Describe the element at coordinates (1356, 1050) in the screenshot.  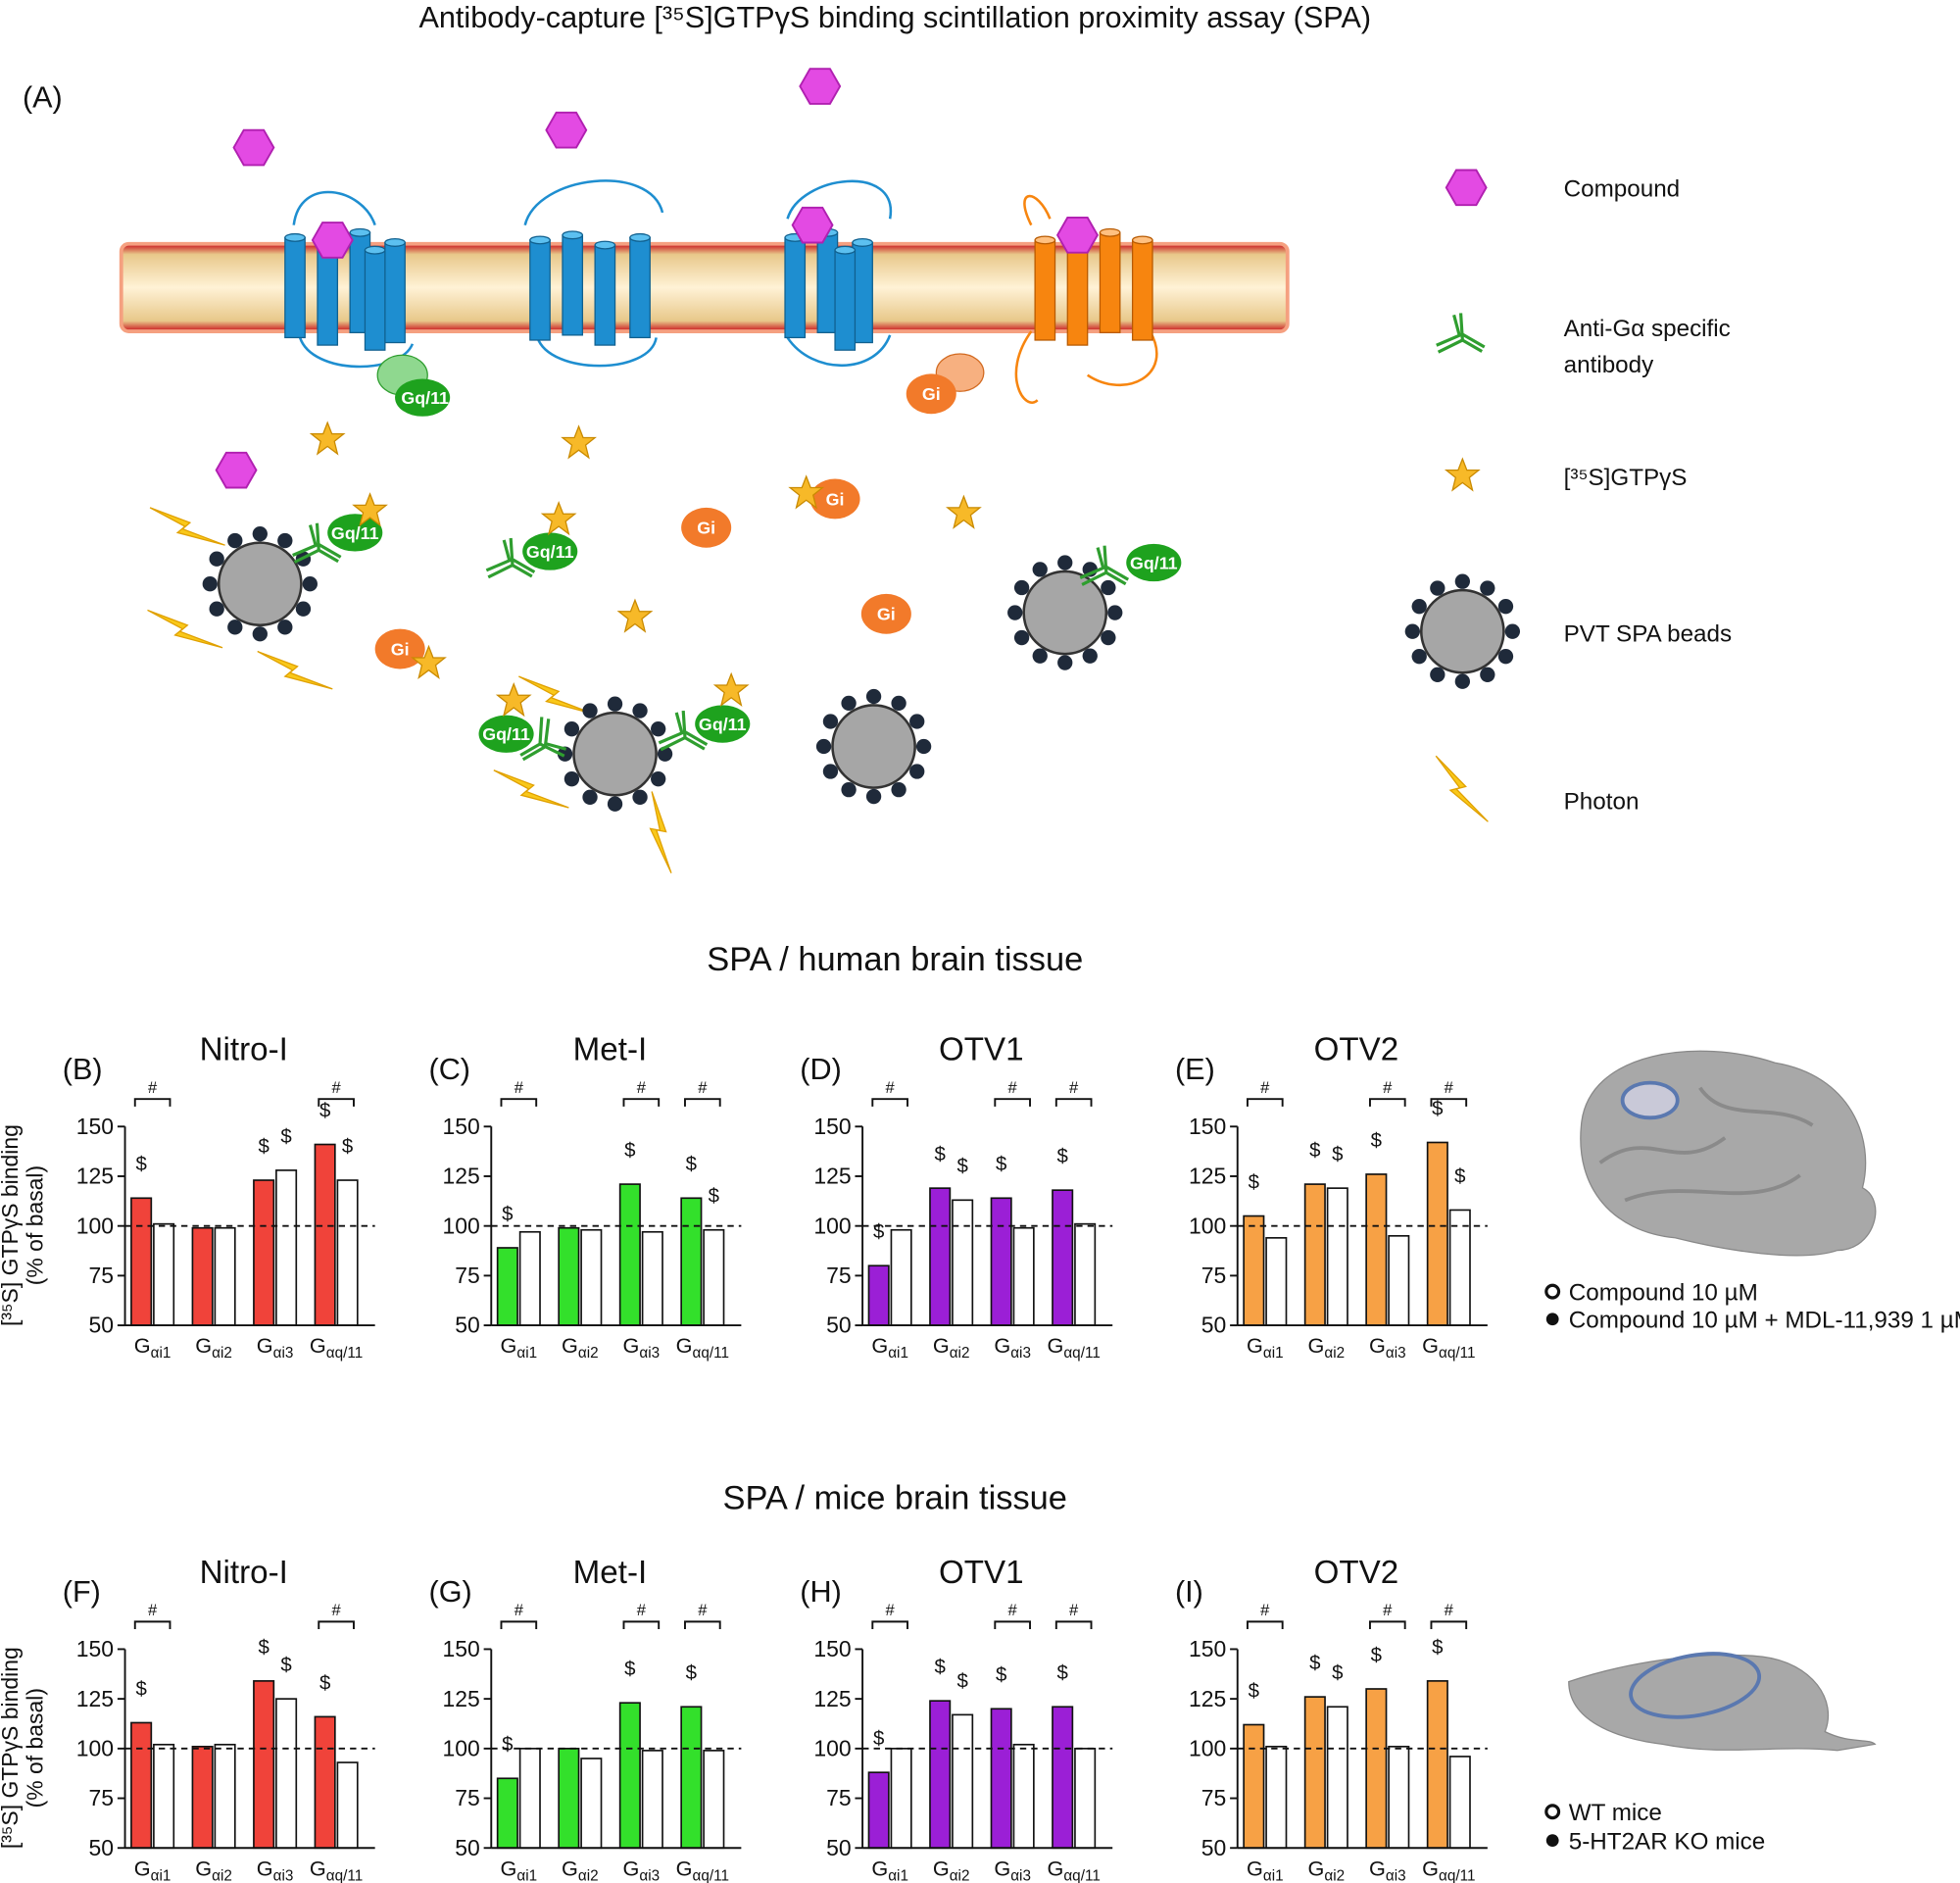
I see `chart-title: OTV2` at that location.